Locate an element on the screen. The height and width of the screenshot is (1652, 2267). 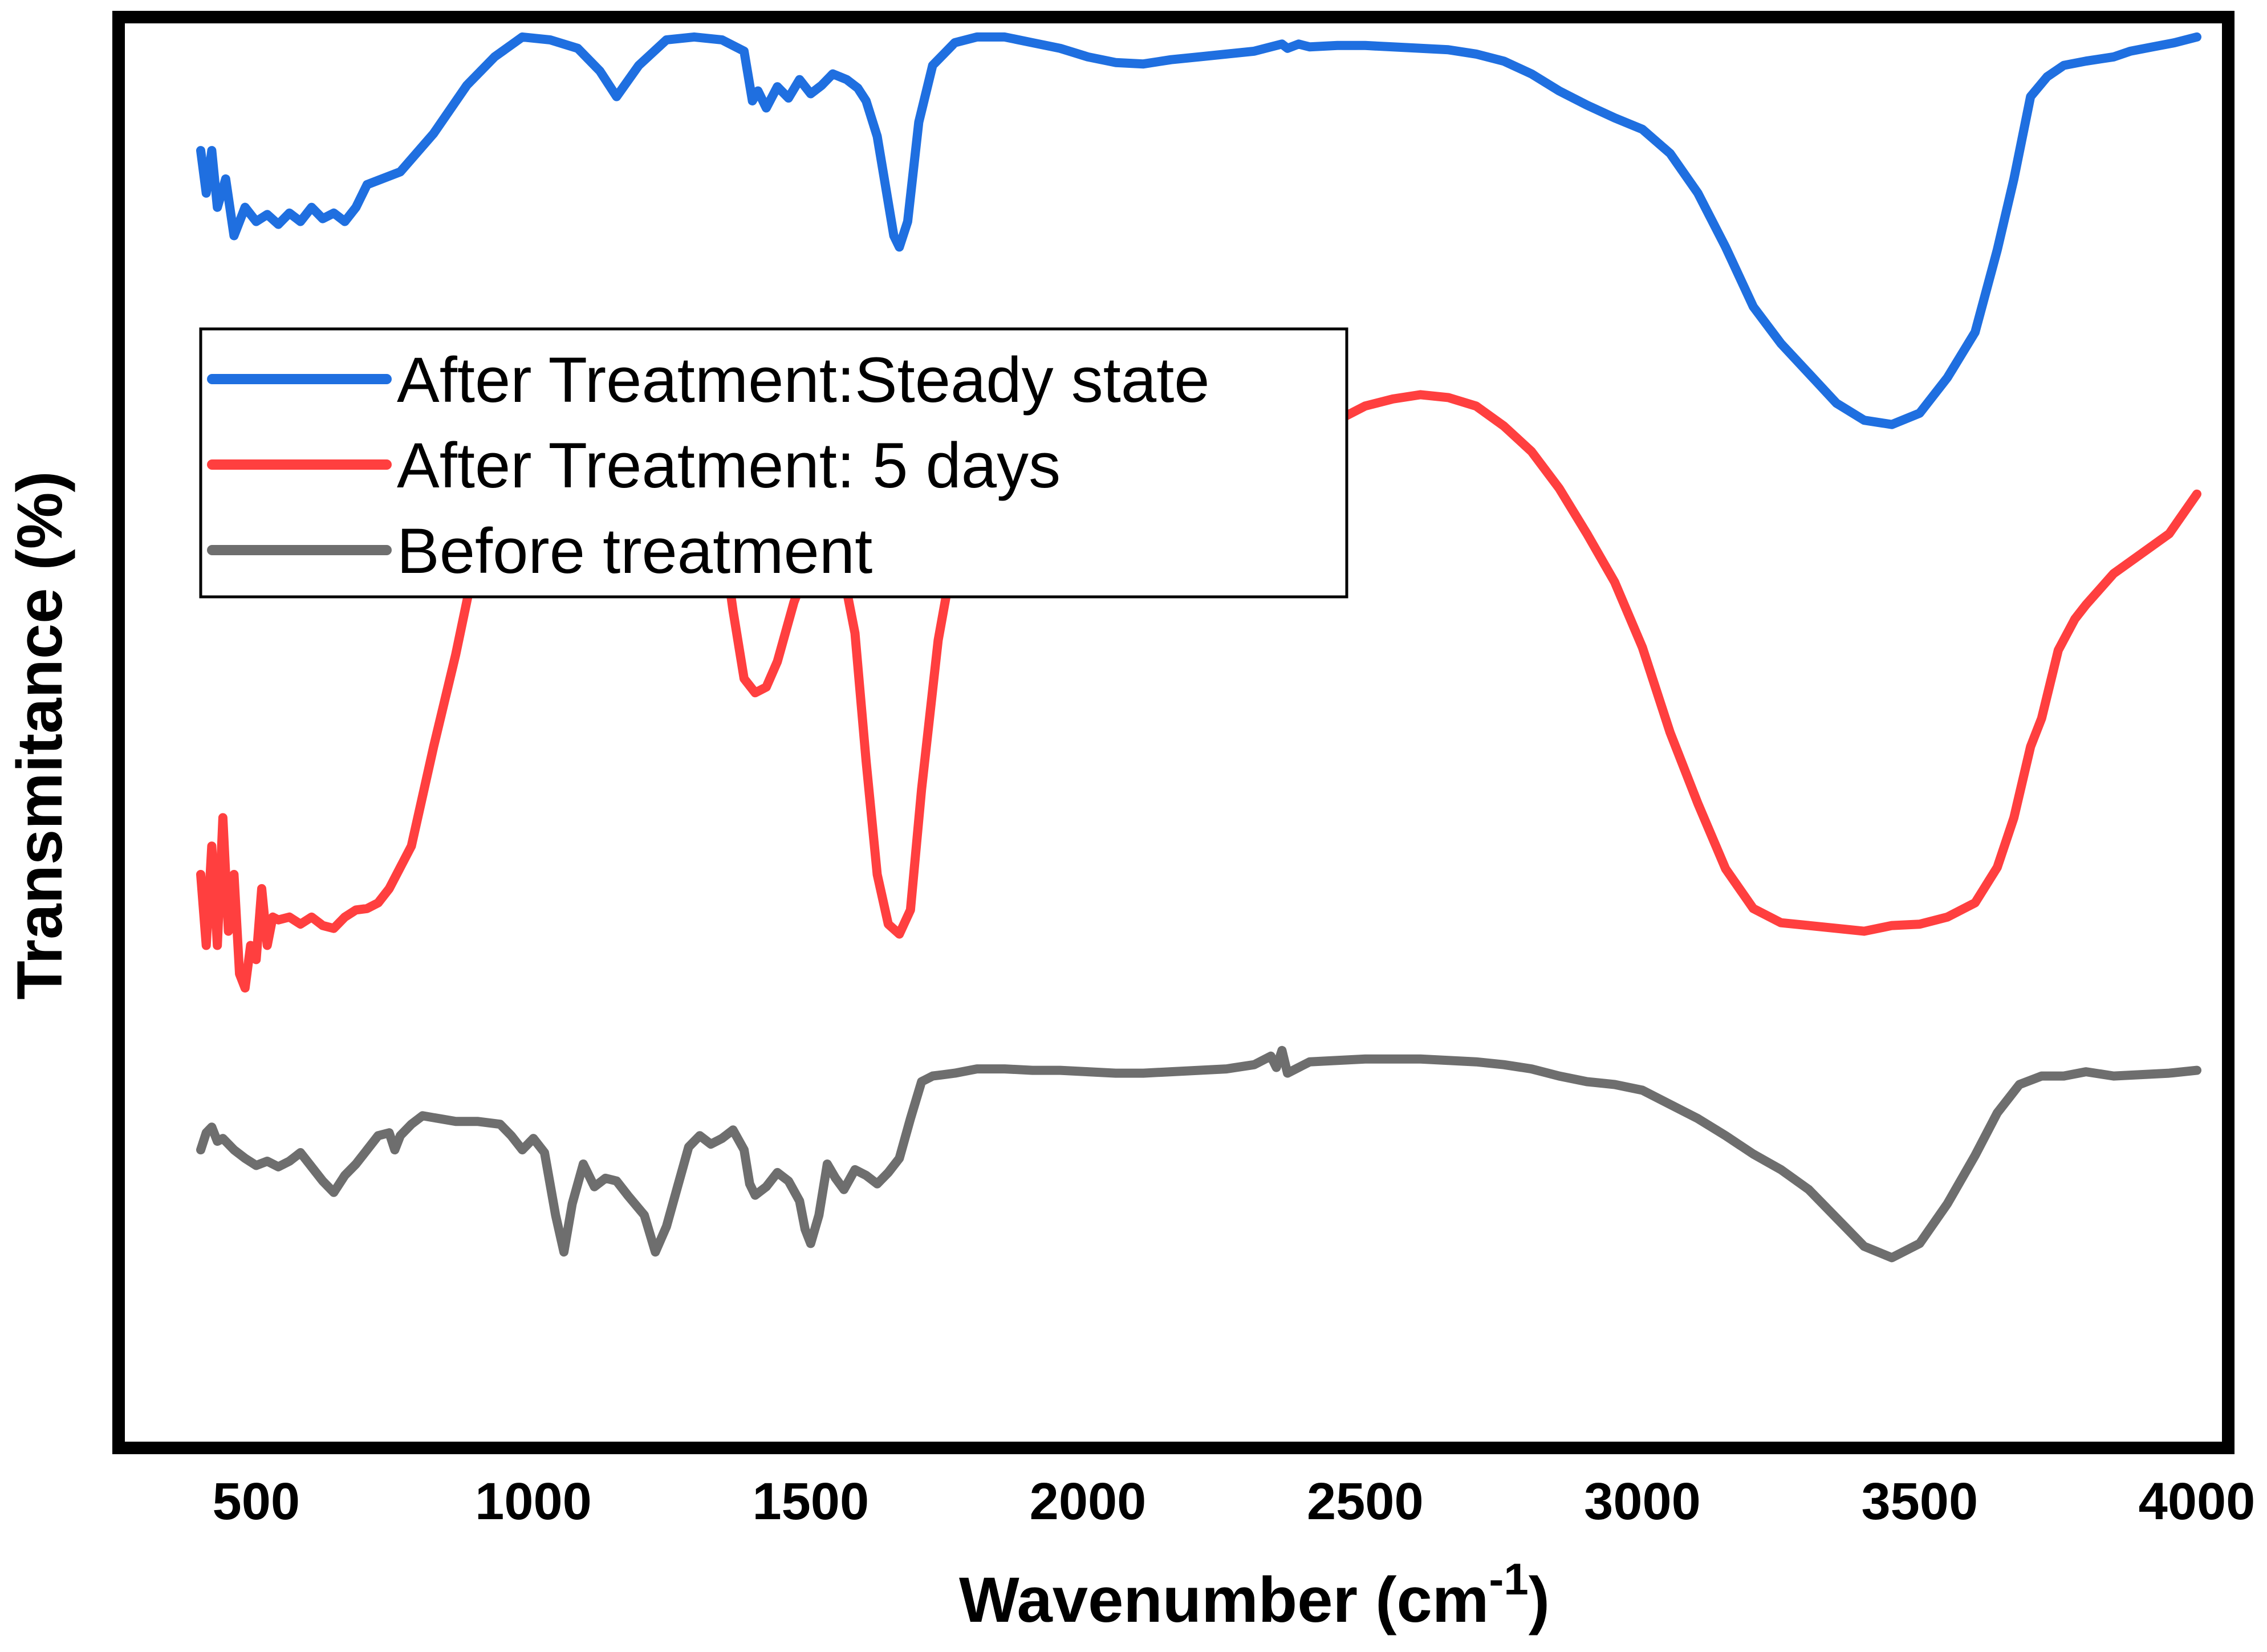
legend-label-before-treatment: Before treatment is located at coordinates (634, 551).